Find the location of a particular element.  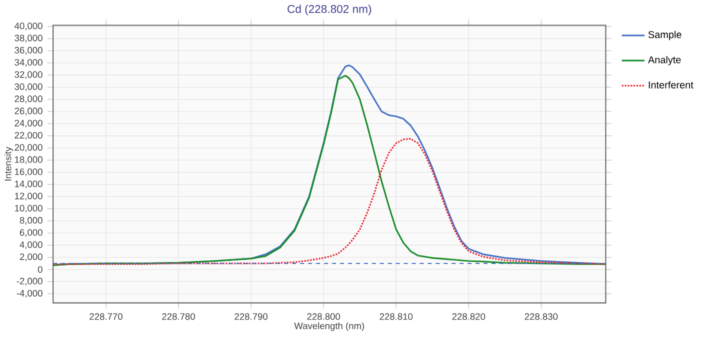

y-tick-label: 6,000 is located at coordinates (31, 233).